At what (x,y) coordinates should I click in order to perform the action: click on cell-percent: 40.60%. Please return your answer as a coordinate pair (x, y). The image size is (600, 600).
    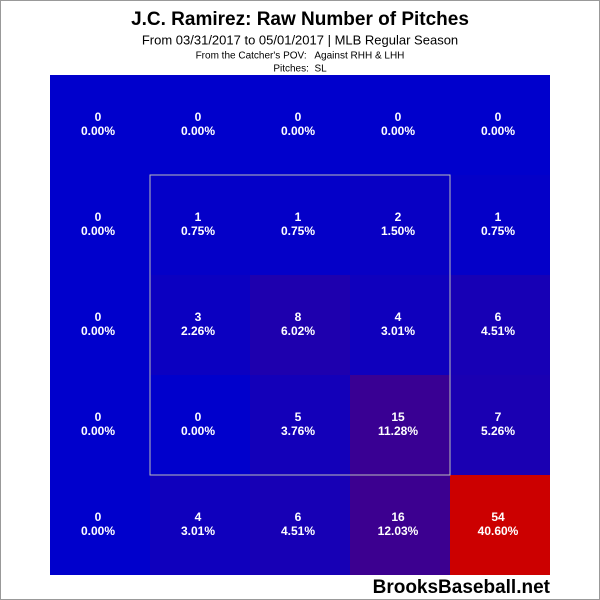
    Looking at the image, I should click on (498, 531).